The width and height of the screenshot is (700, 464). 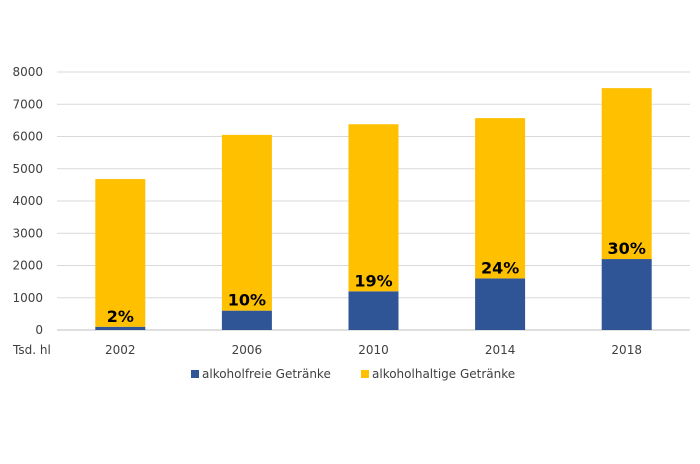 What do you see at coordinates (27, 169) in the screenshot?
I see `y-tick-label: 5000` at bounding box center [27, 169].